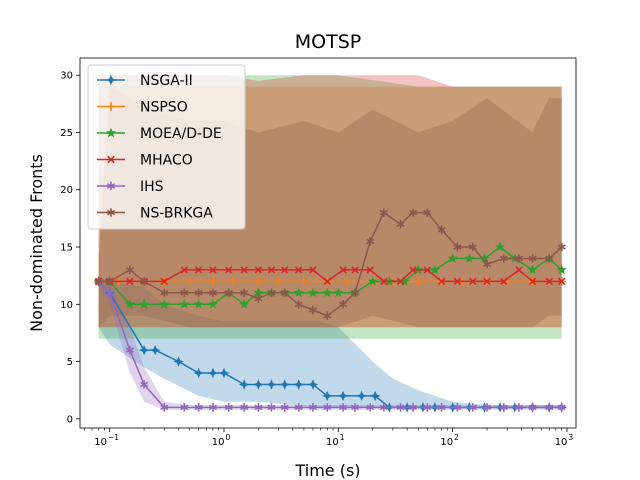 This screenshot has width=640, height=480. I want to click on legend-item-nspso: NSPSO, so click(142, 108).